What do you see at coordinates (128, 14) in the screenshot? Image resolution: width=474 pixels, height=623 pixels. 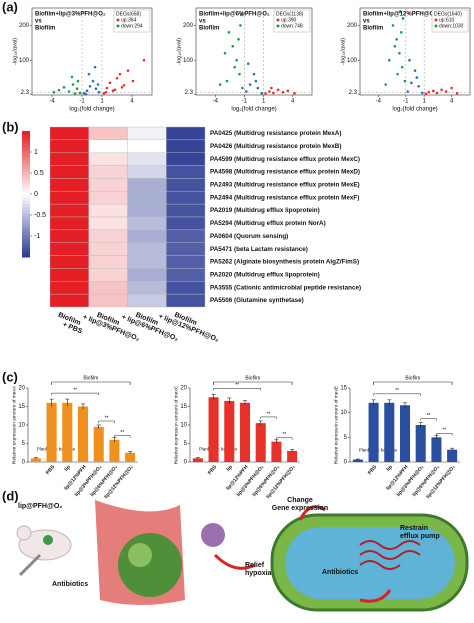 I see `legend-title: DEGs(658)` at bounding box center [128, 14].